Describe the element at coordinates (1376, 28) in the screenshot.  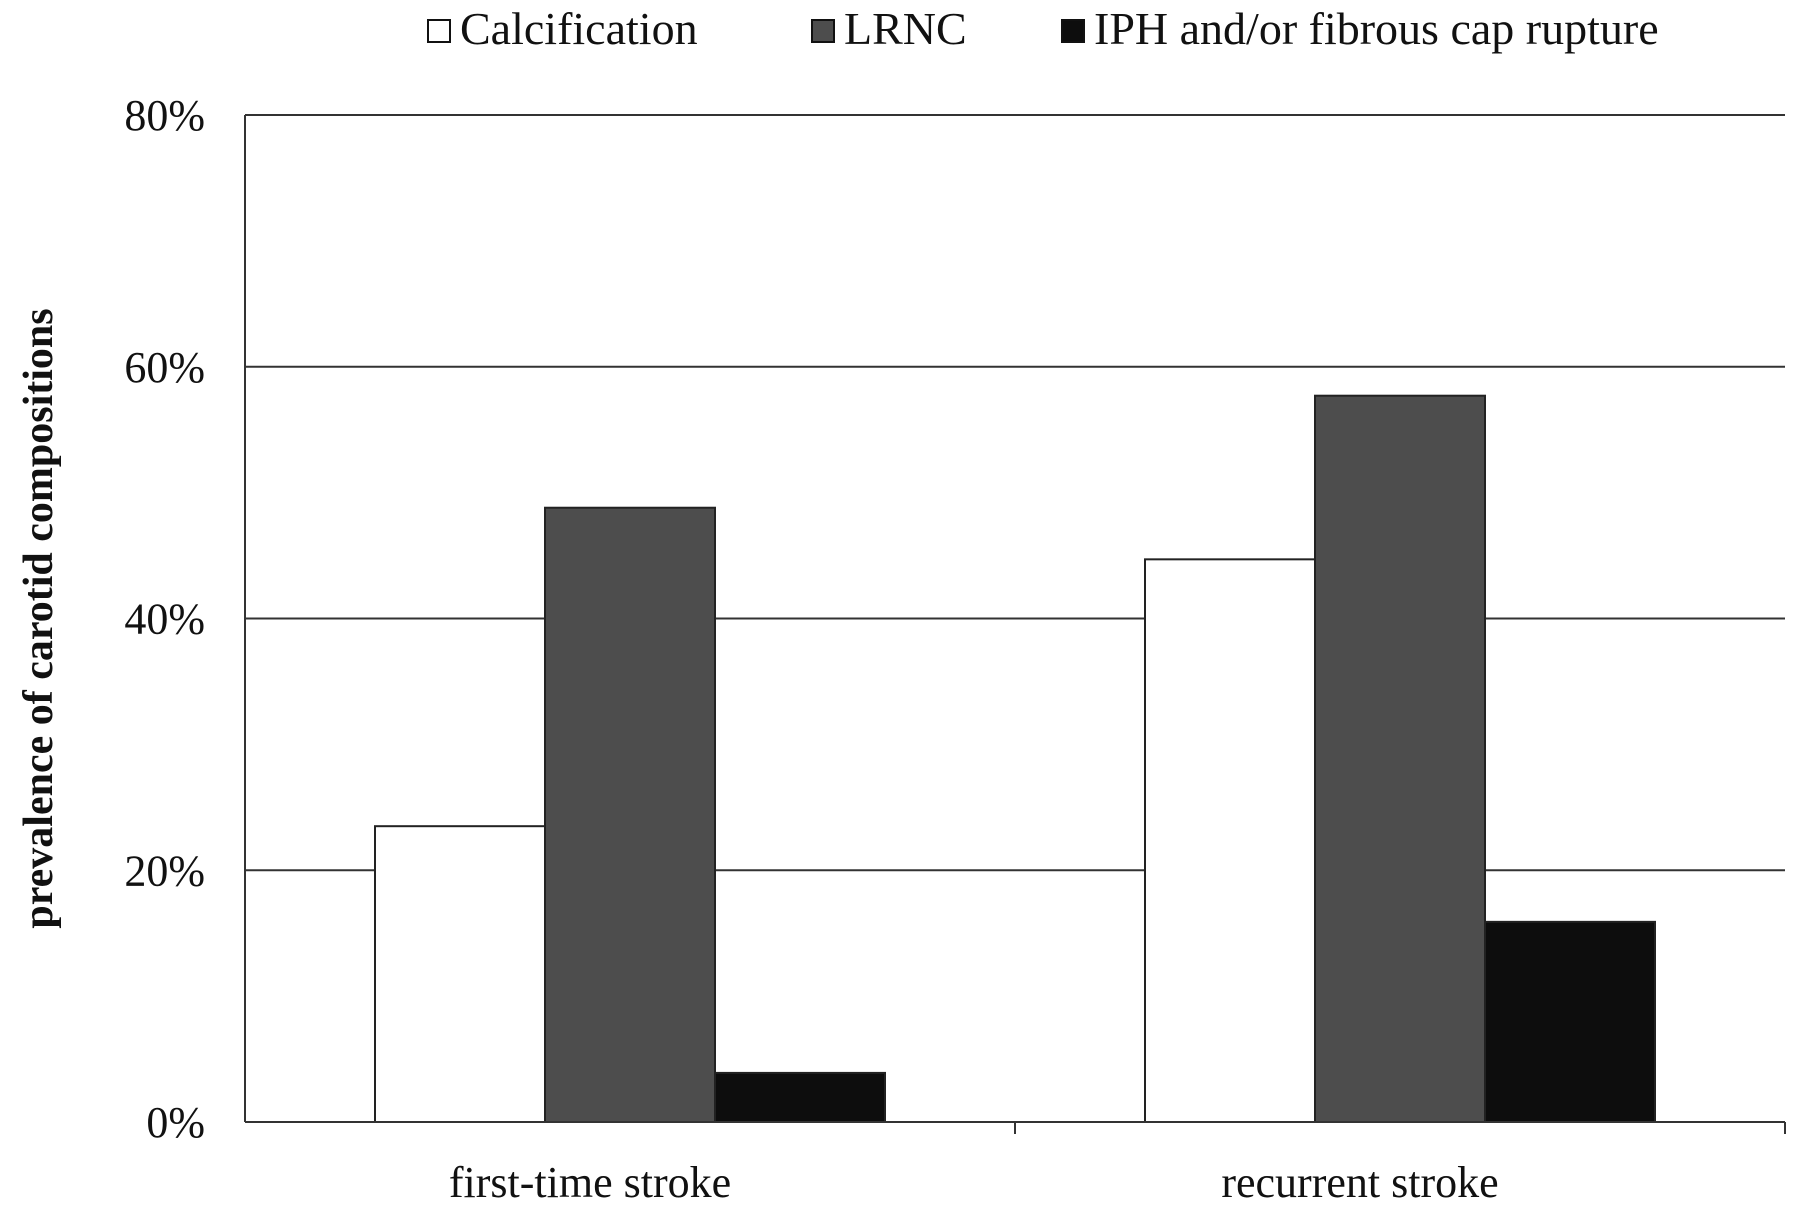
I see `legend-label: IPH and/or fibrous cap rupture` at that location.